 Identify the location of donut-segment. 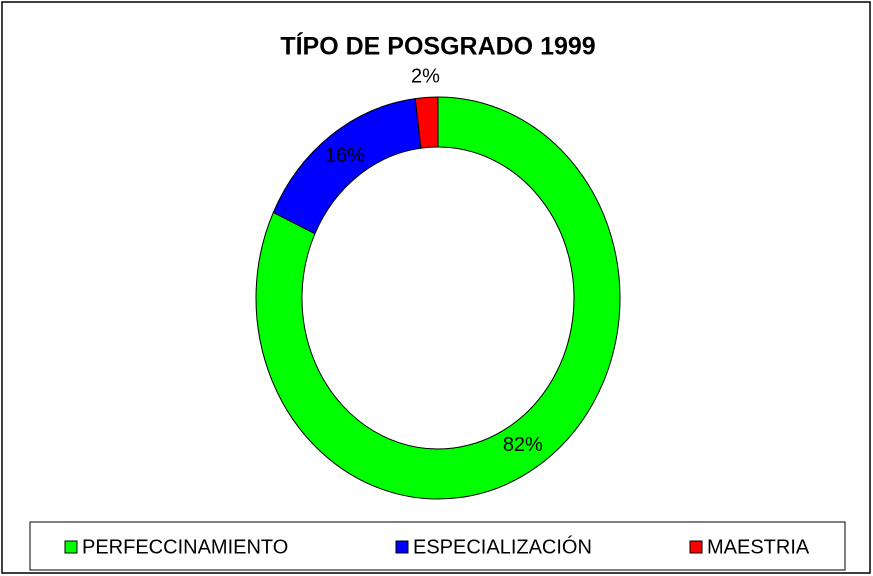
(426, 122).